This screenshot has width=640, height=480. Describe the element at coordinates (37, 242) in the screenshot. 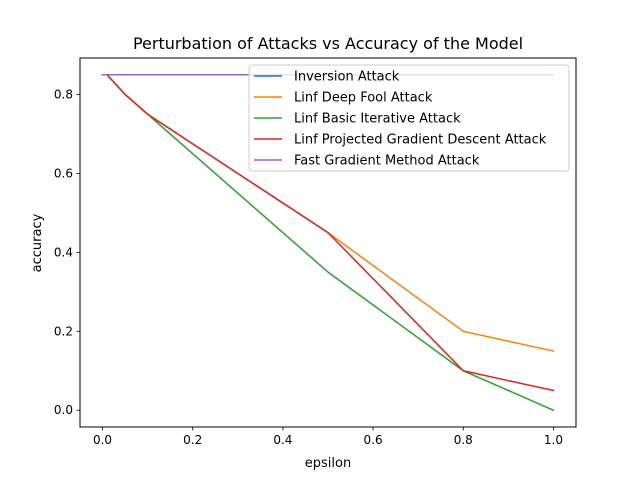

I see `y-axis-label: accuracy` at that location.